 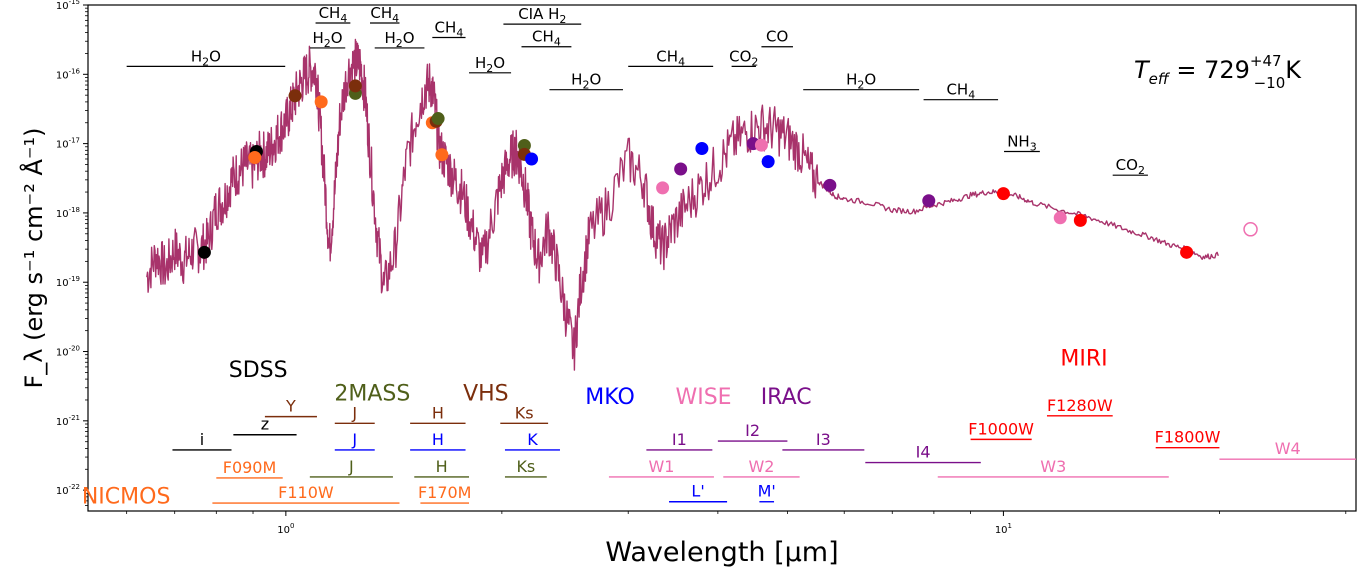 What do you see at coordinates (33, 257) in the screenshot?
I see `y-axis-label: F_λ (erg s⁻¹ cm⁻² Å⁻¹)` at bounding box center [33, 257].